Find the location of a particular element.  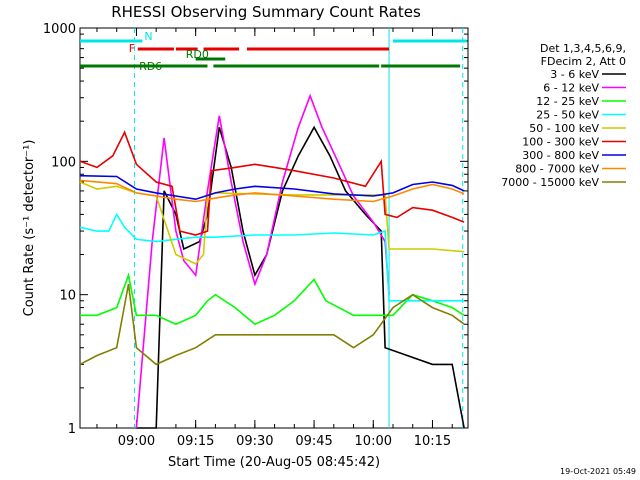

y-tick-label: 10 is located at coordinates (67, 296).